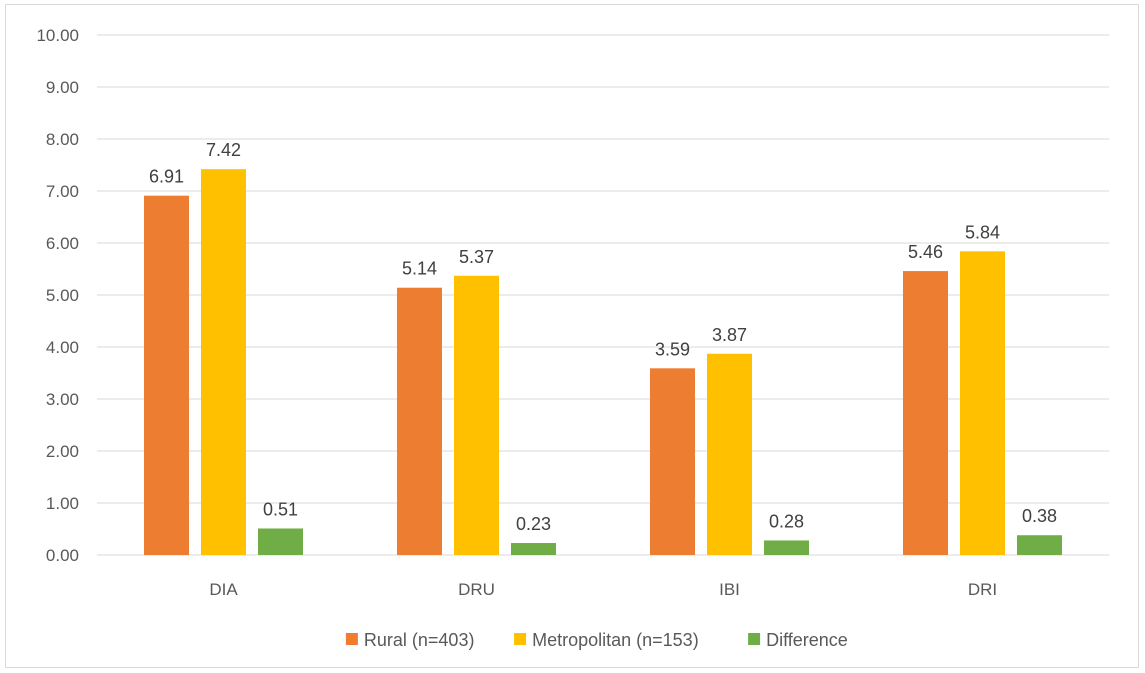  What do you see at coordinates (223, 150) in the screenshot?
I see `data-label: 7.42` at bounding box center [223, 150].